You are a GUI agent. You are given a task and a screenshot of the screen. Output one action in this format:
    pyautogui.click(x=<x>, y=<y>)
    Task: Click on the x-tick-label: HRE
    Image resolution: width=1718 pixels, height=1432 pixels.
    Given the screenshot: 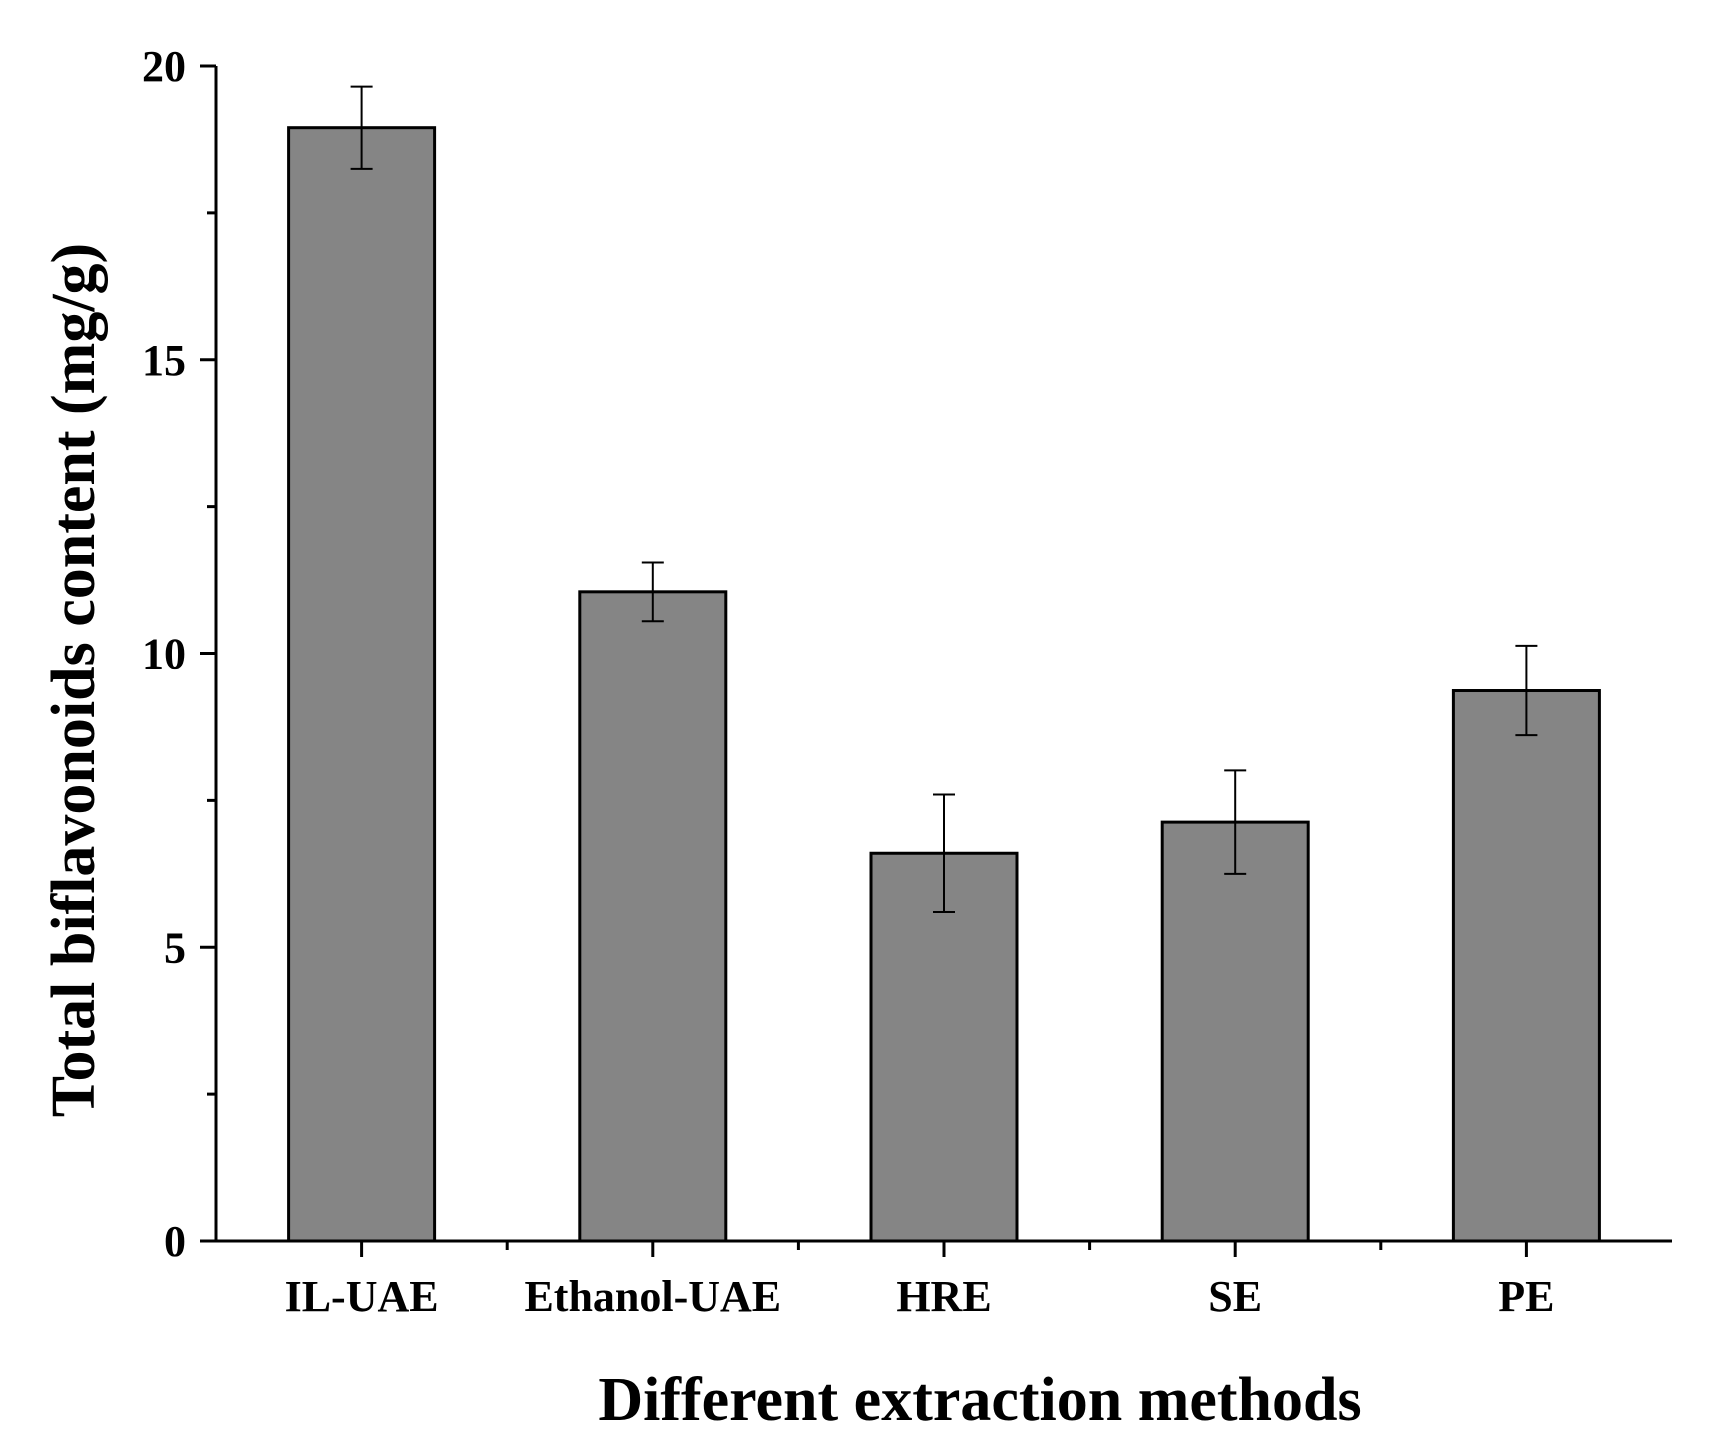 What is the action you would take?
    pyautogui.click(x=943, y=1296)
    